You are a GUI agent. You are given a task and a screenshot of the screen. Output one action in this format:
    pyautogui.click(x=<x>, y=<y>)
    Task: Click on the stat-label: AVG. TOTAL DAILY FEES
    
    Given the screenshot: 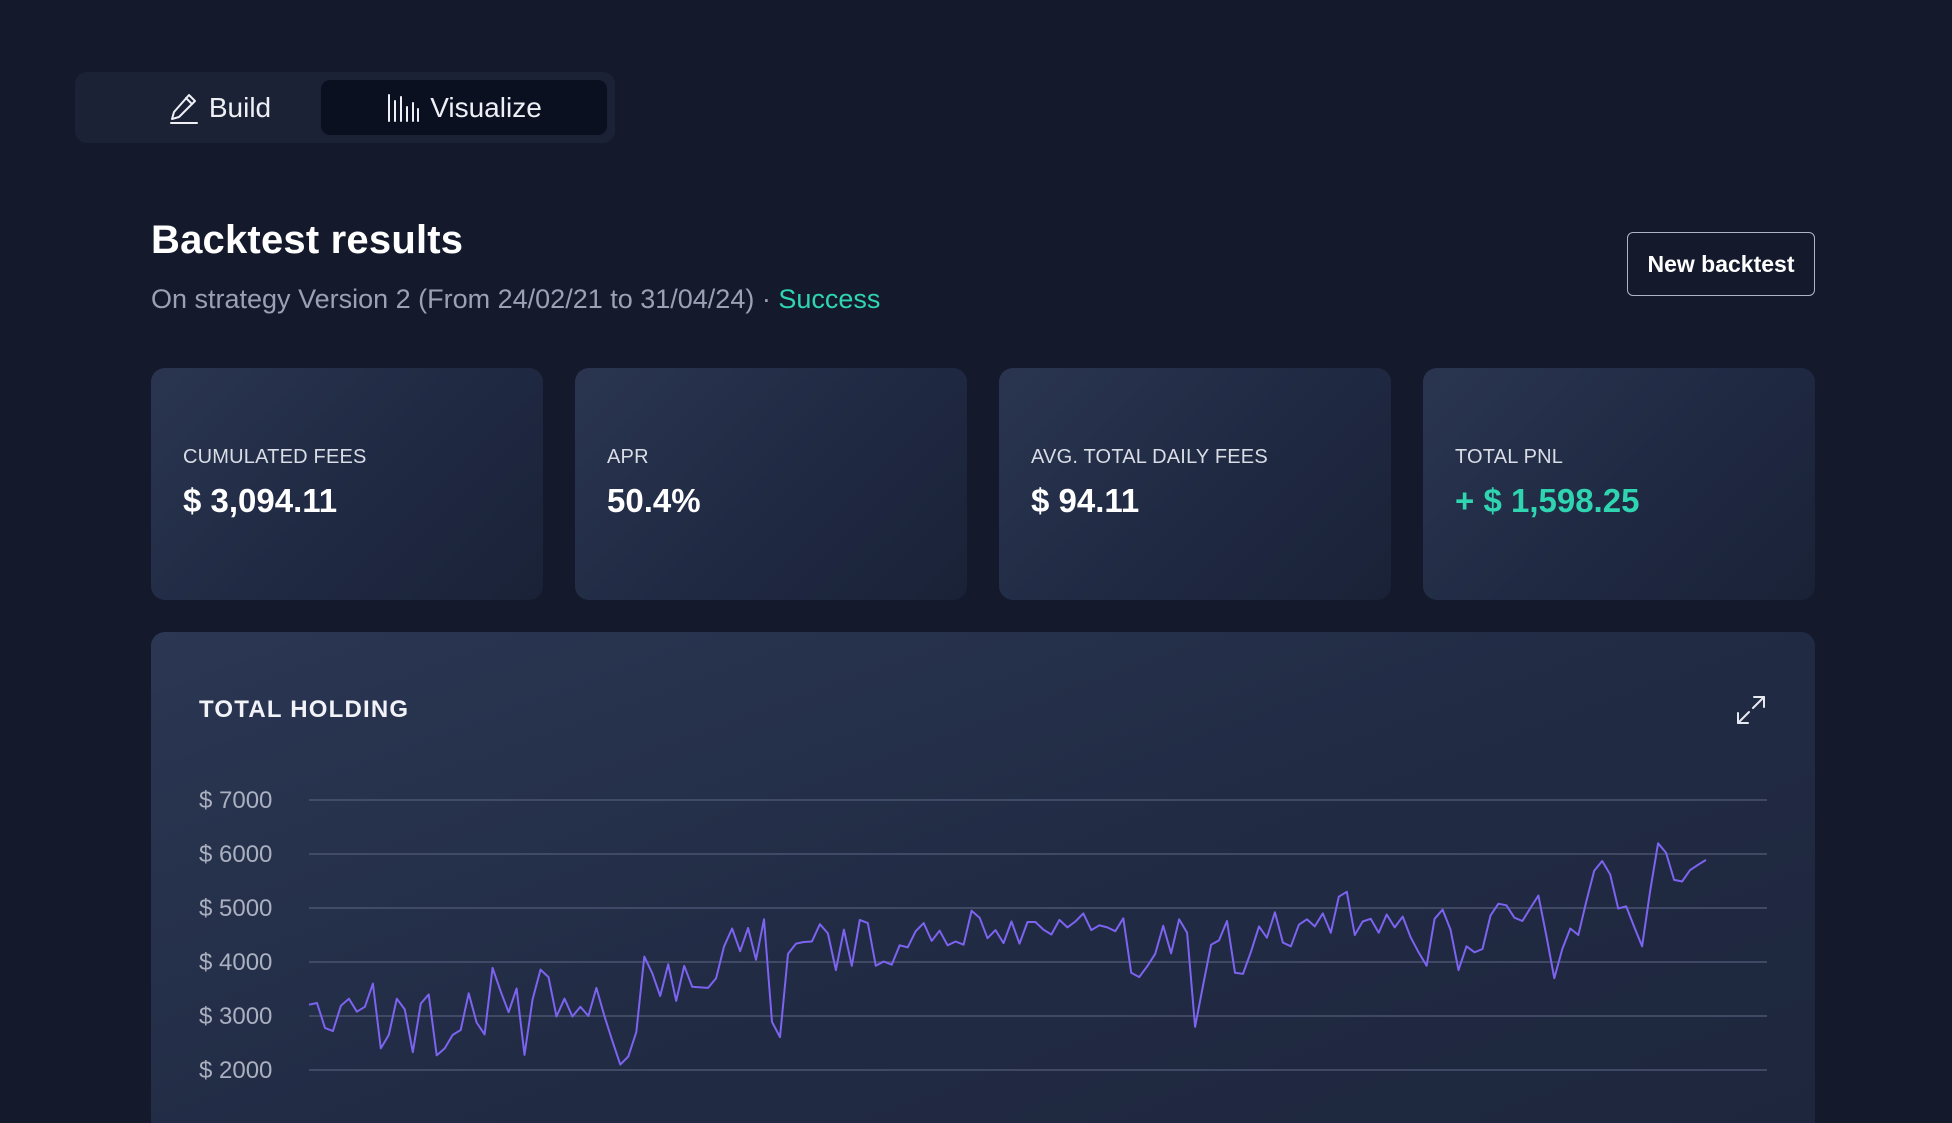 What is the action you would take?
    pyautogui.click(x=1149, y=457)
    